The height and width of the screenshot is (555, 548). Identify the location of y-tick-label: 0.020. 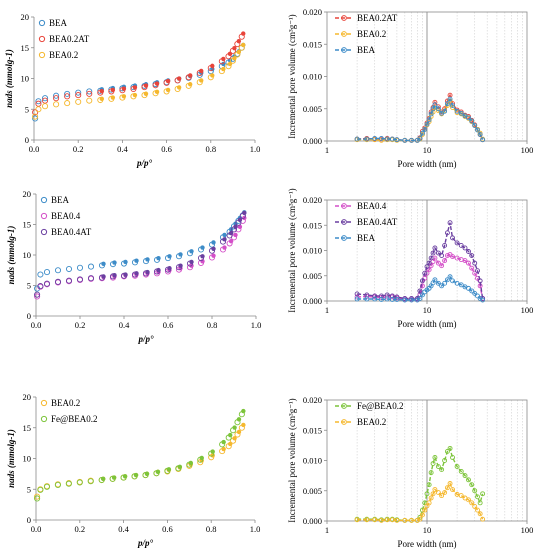
(312, 400).